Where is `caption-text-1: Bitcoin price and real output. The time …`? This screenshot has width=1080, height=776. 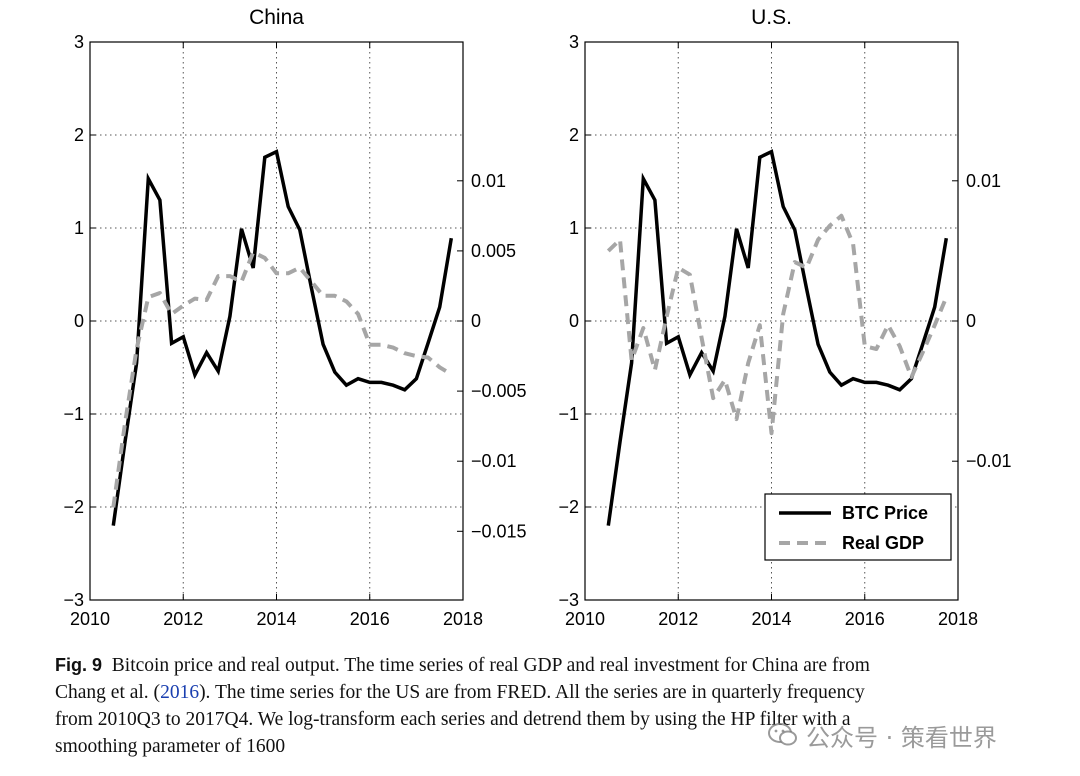
caption-text-1: Bitcoin price and real output. The time … is located at coordinates (490, 665).